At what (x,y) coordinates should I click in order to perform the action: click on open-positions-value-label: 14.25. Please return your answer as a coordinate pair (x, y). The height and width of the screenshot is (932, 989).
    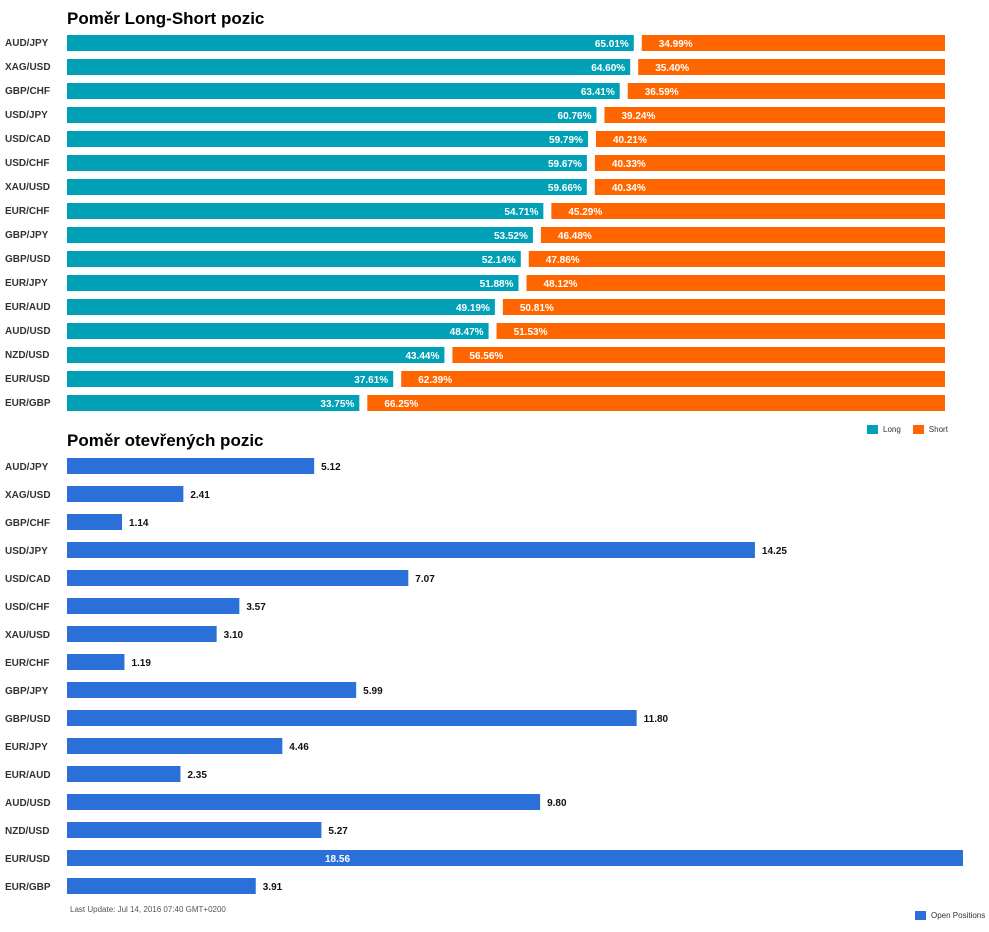
    Looking at the image, I should click on (774, 551).